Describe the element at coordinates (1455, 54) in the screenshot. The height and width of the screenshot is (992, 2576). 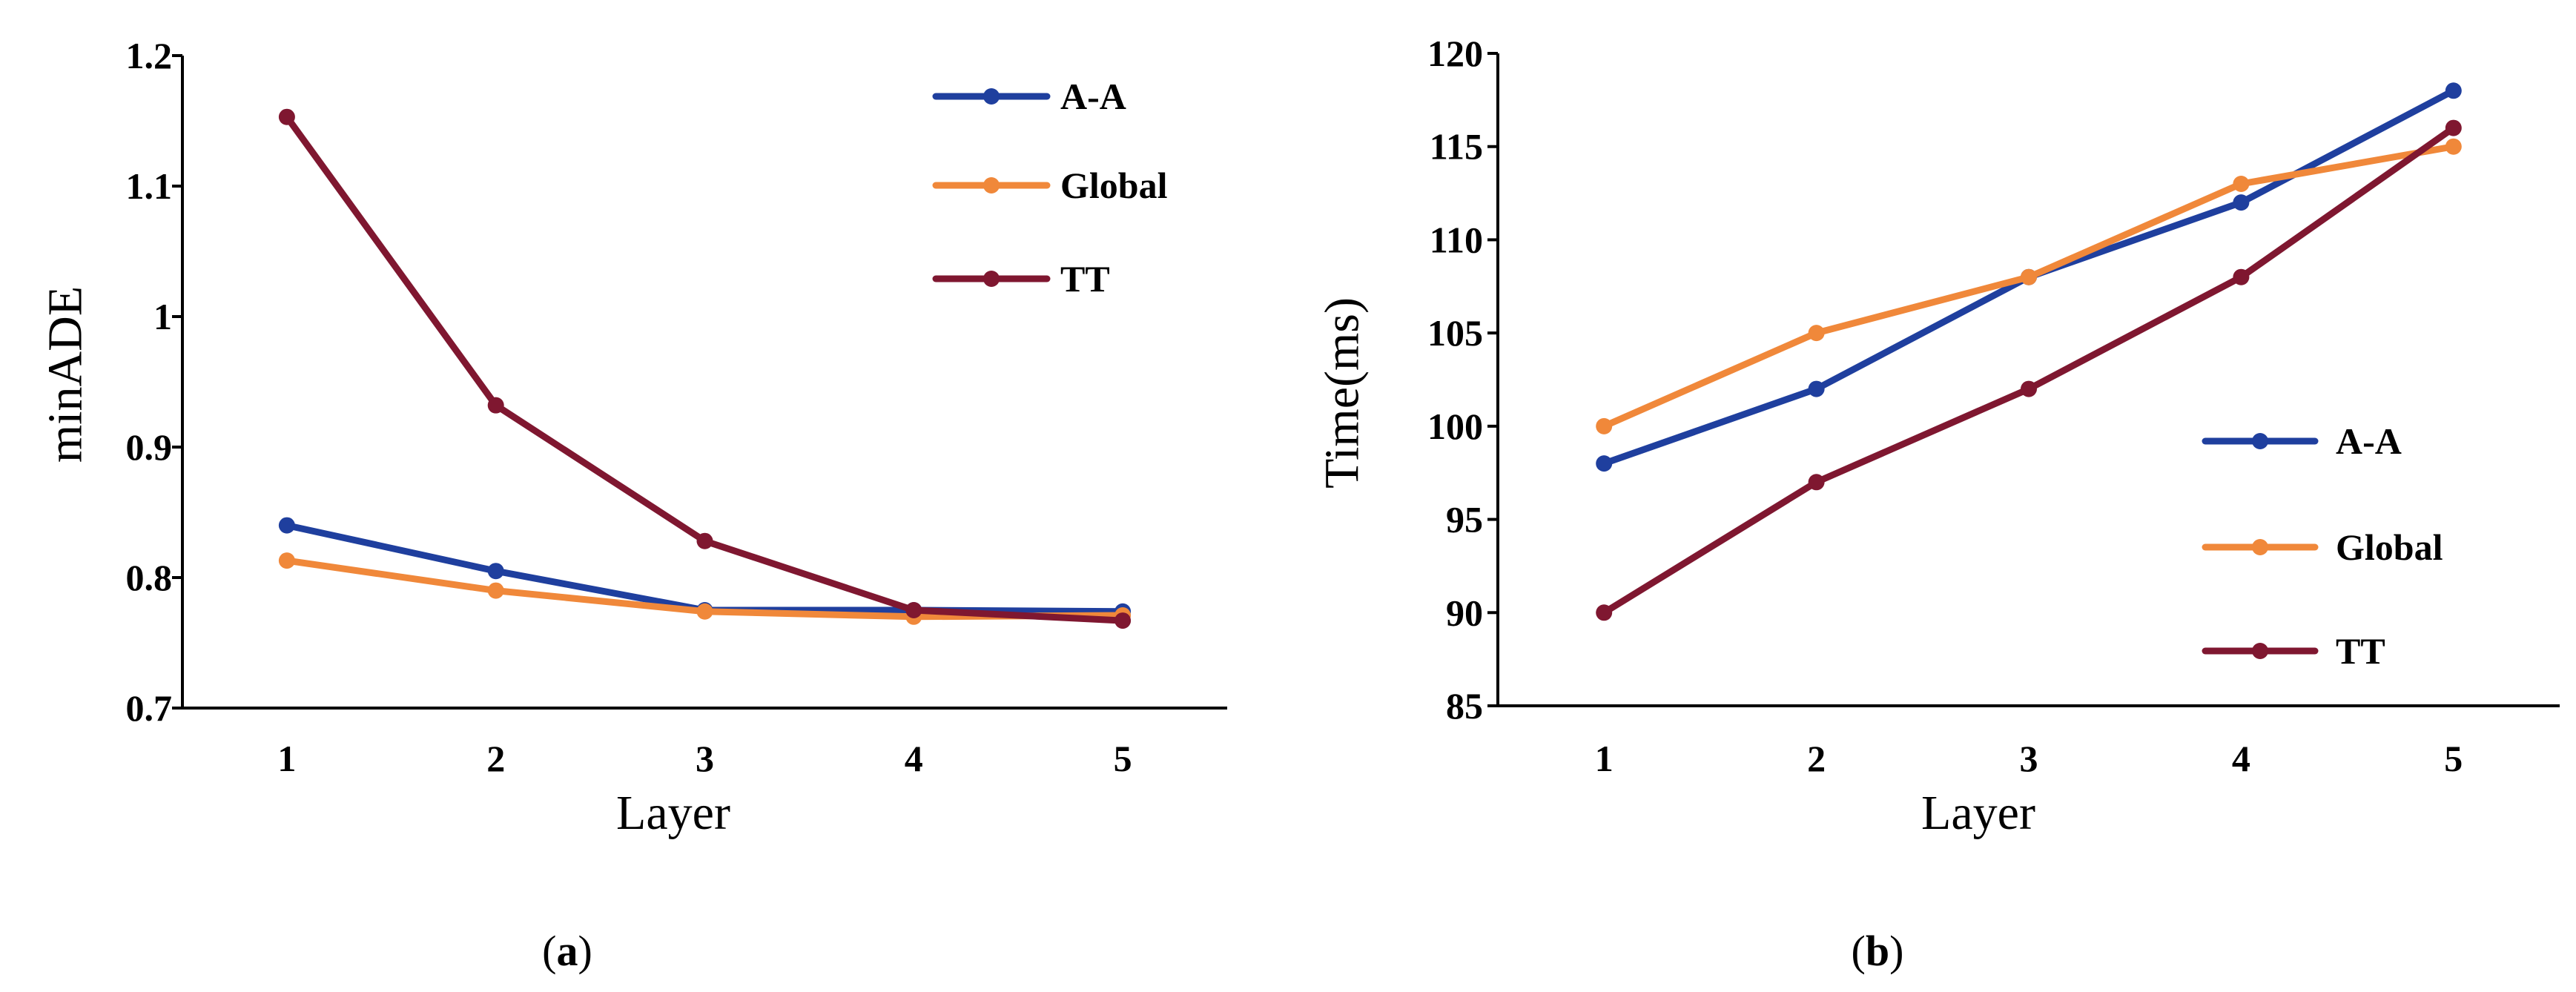
I see `y-tick-label-b: 120` at that location.